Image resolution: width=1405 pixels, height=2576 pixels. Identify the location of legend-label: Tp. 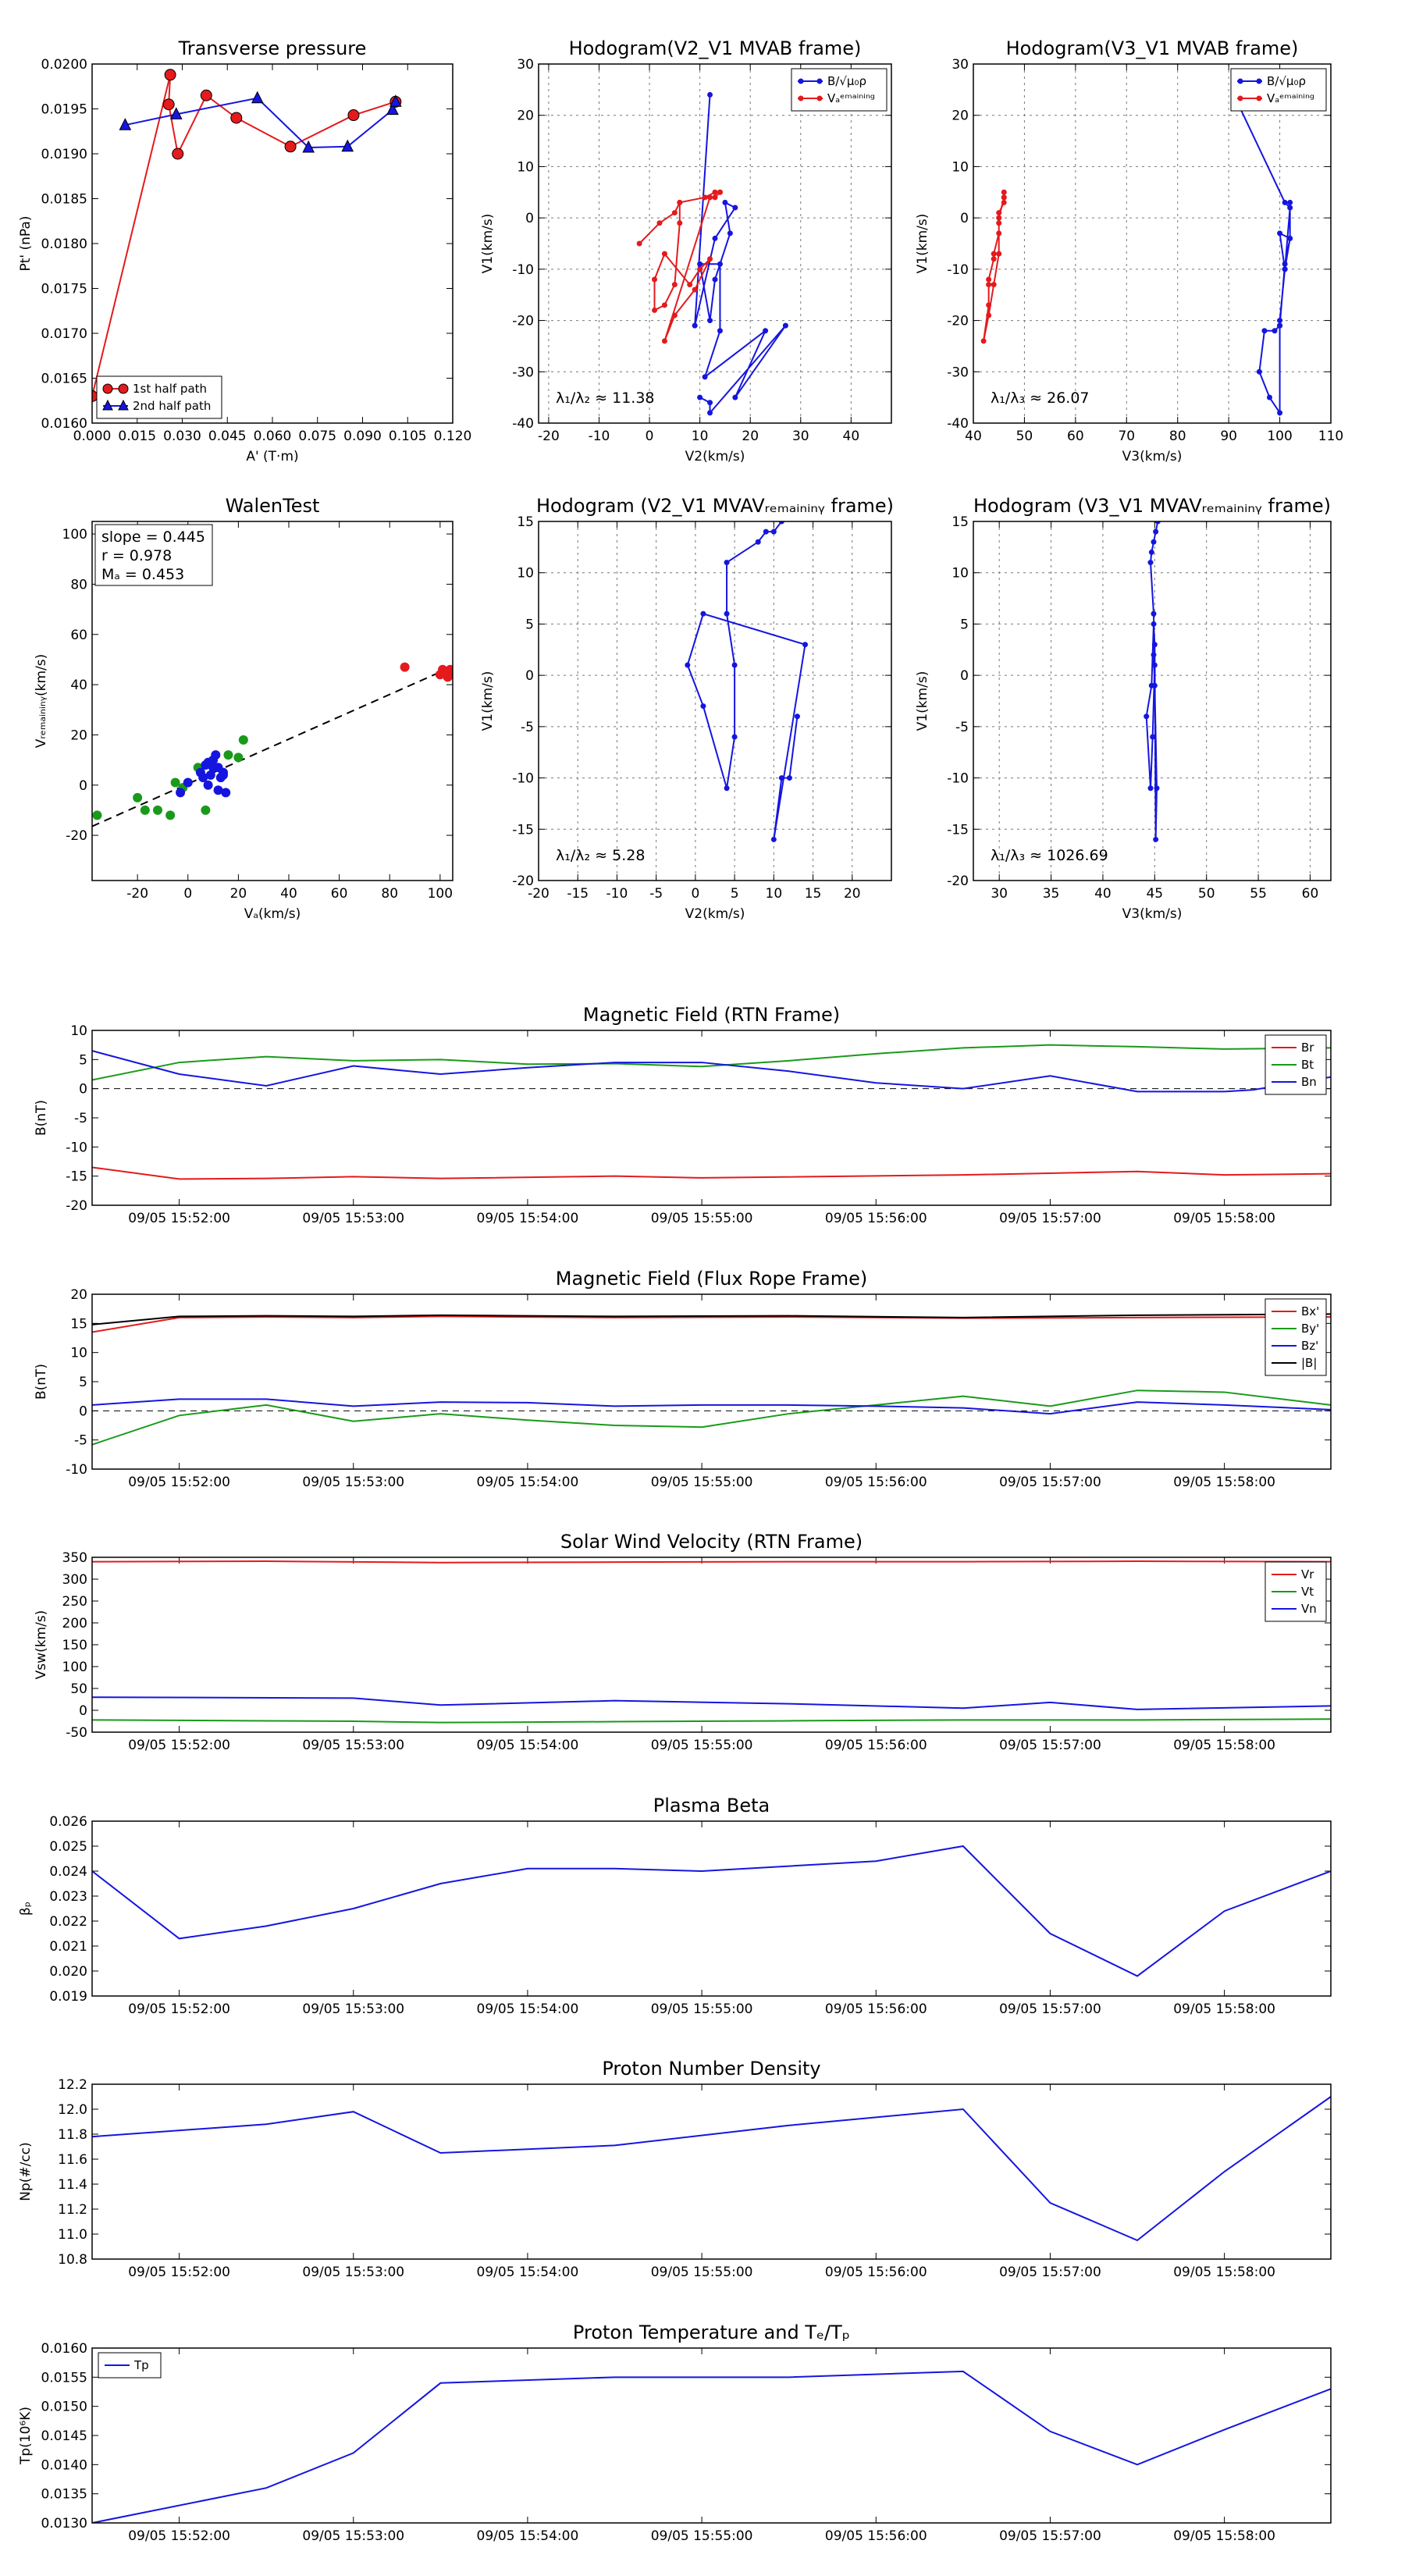
(141, 2365).